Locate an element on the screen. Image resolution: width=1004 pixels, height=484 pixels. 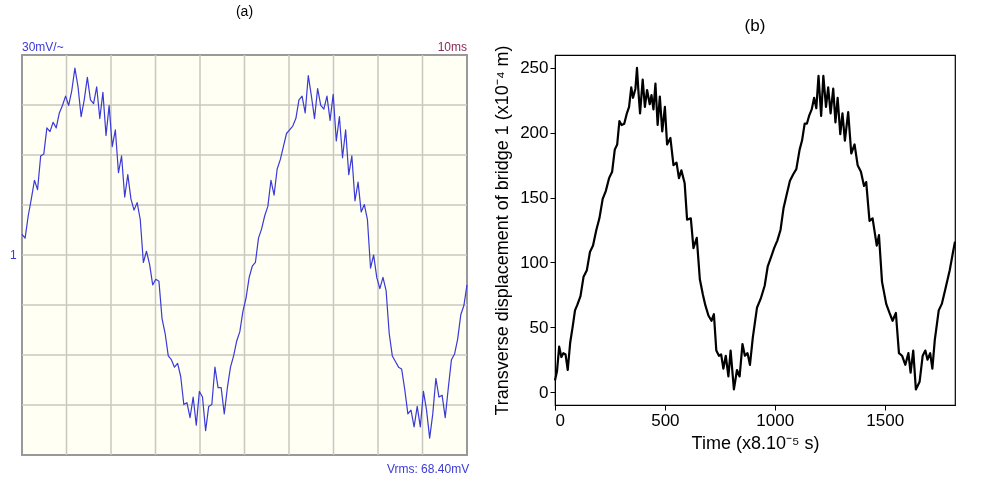
y-tick-label: 150 is located at coordinates (534, 198).